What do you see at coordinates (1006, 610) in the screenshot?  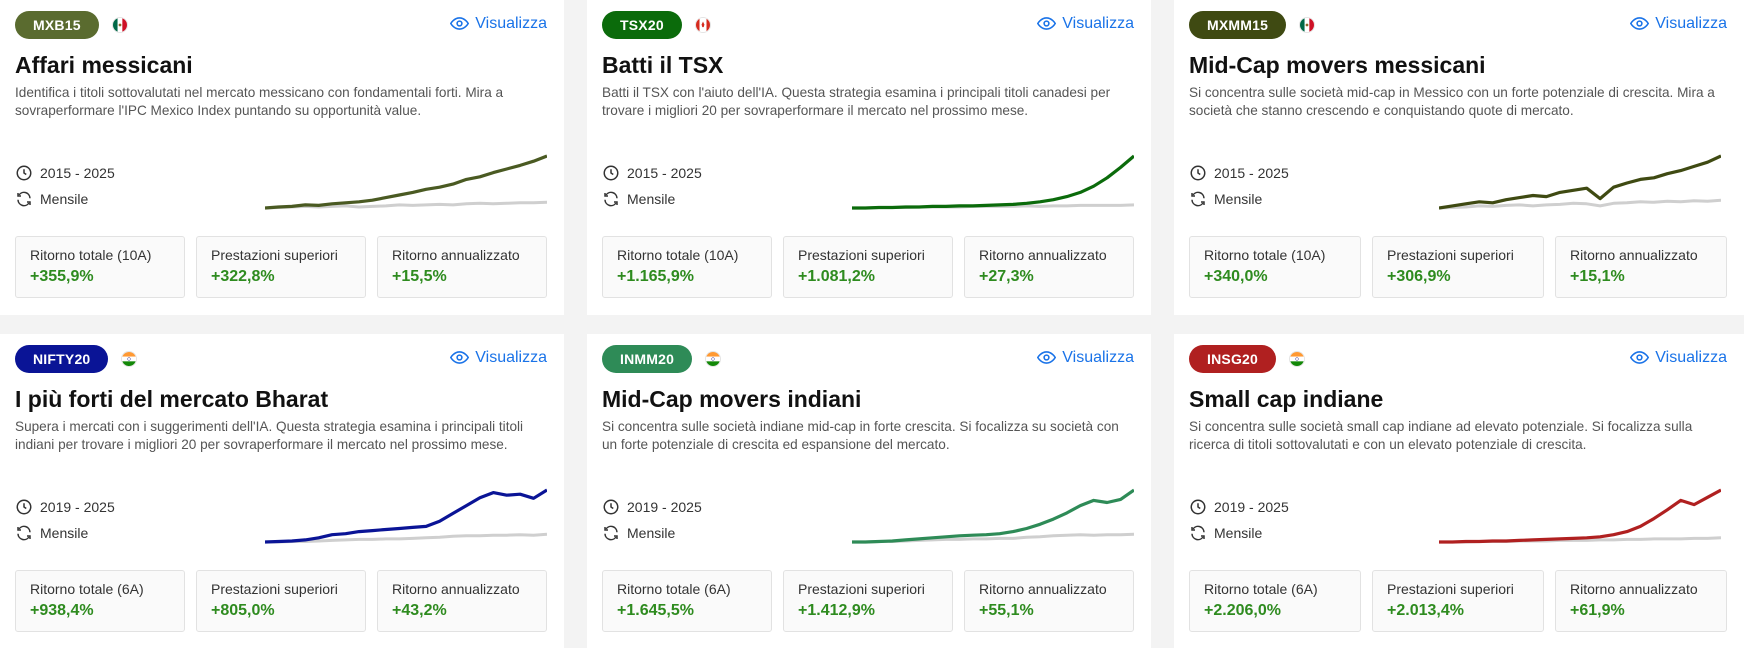 I see `stat-value: +55,1%` at bounding box center [1006, 610].